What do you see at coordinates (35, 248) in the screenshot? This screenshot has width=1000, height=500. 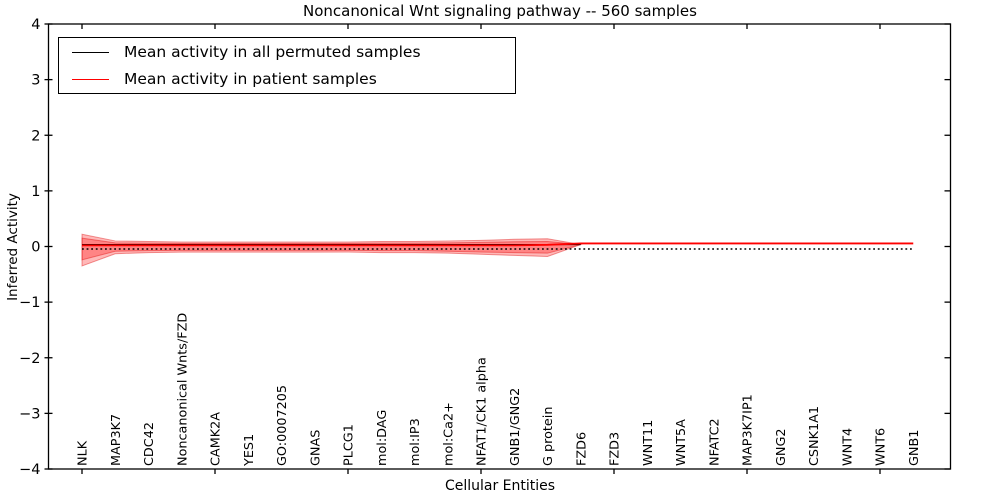 I see `y-tick-label: 0` at bounding box center [35, 248].